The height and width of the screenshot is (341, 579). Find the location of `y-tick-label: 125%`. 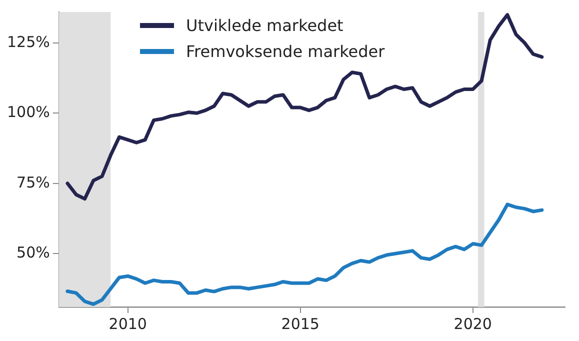

y-tick-label: 125% is located at coordinates (28, 41).